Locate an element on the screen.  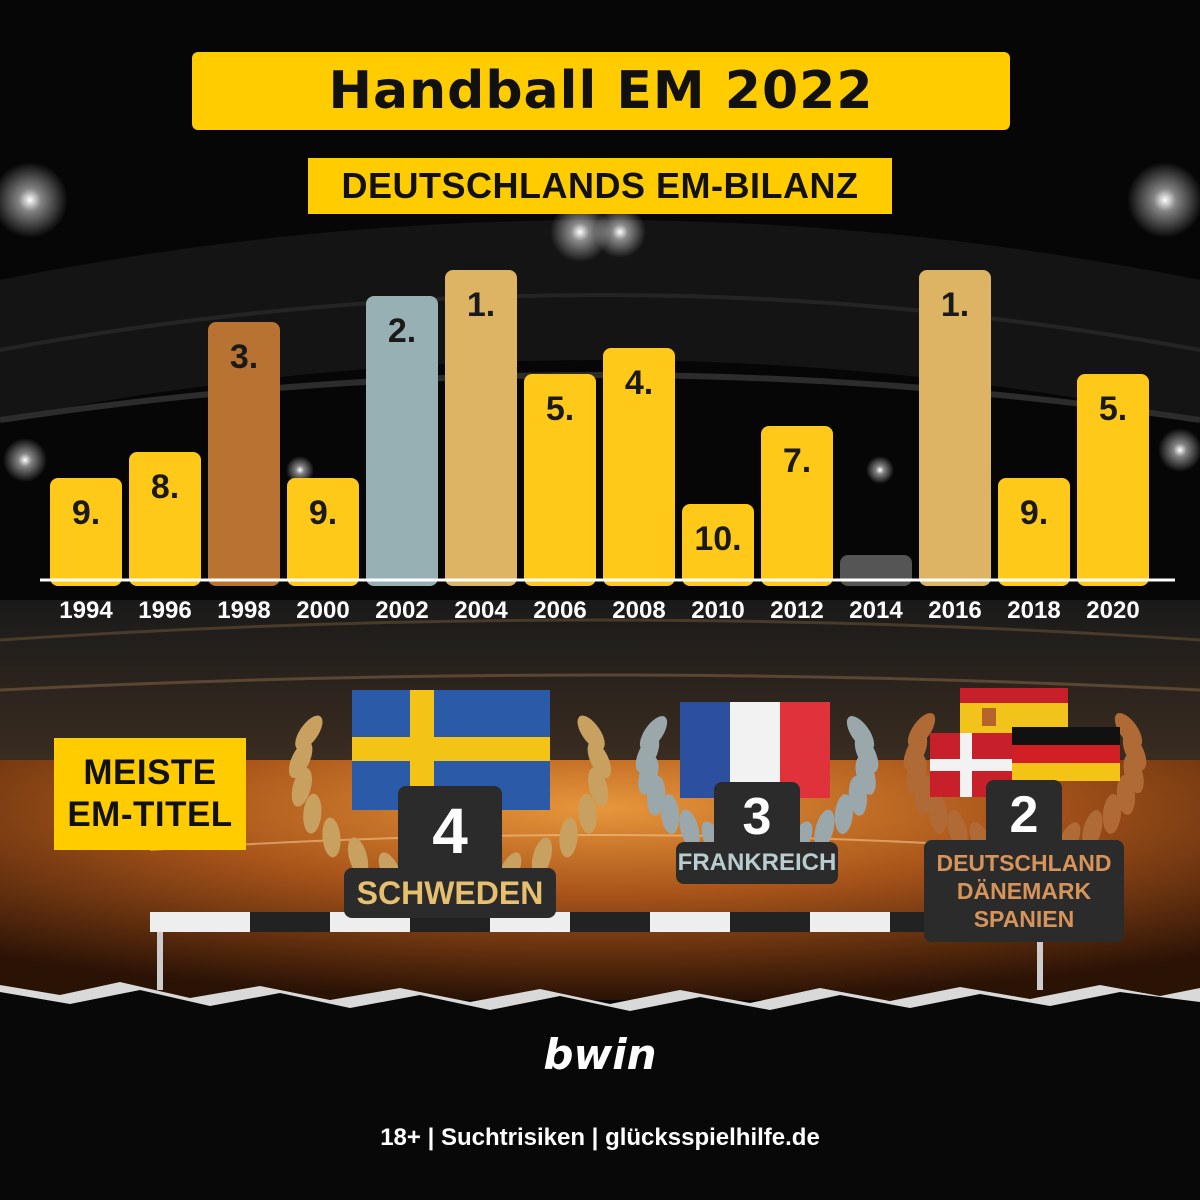
value-label-2012: 7. is located at coordinates (797, 461).